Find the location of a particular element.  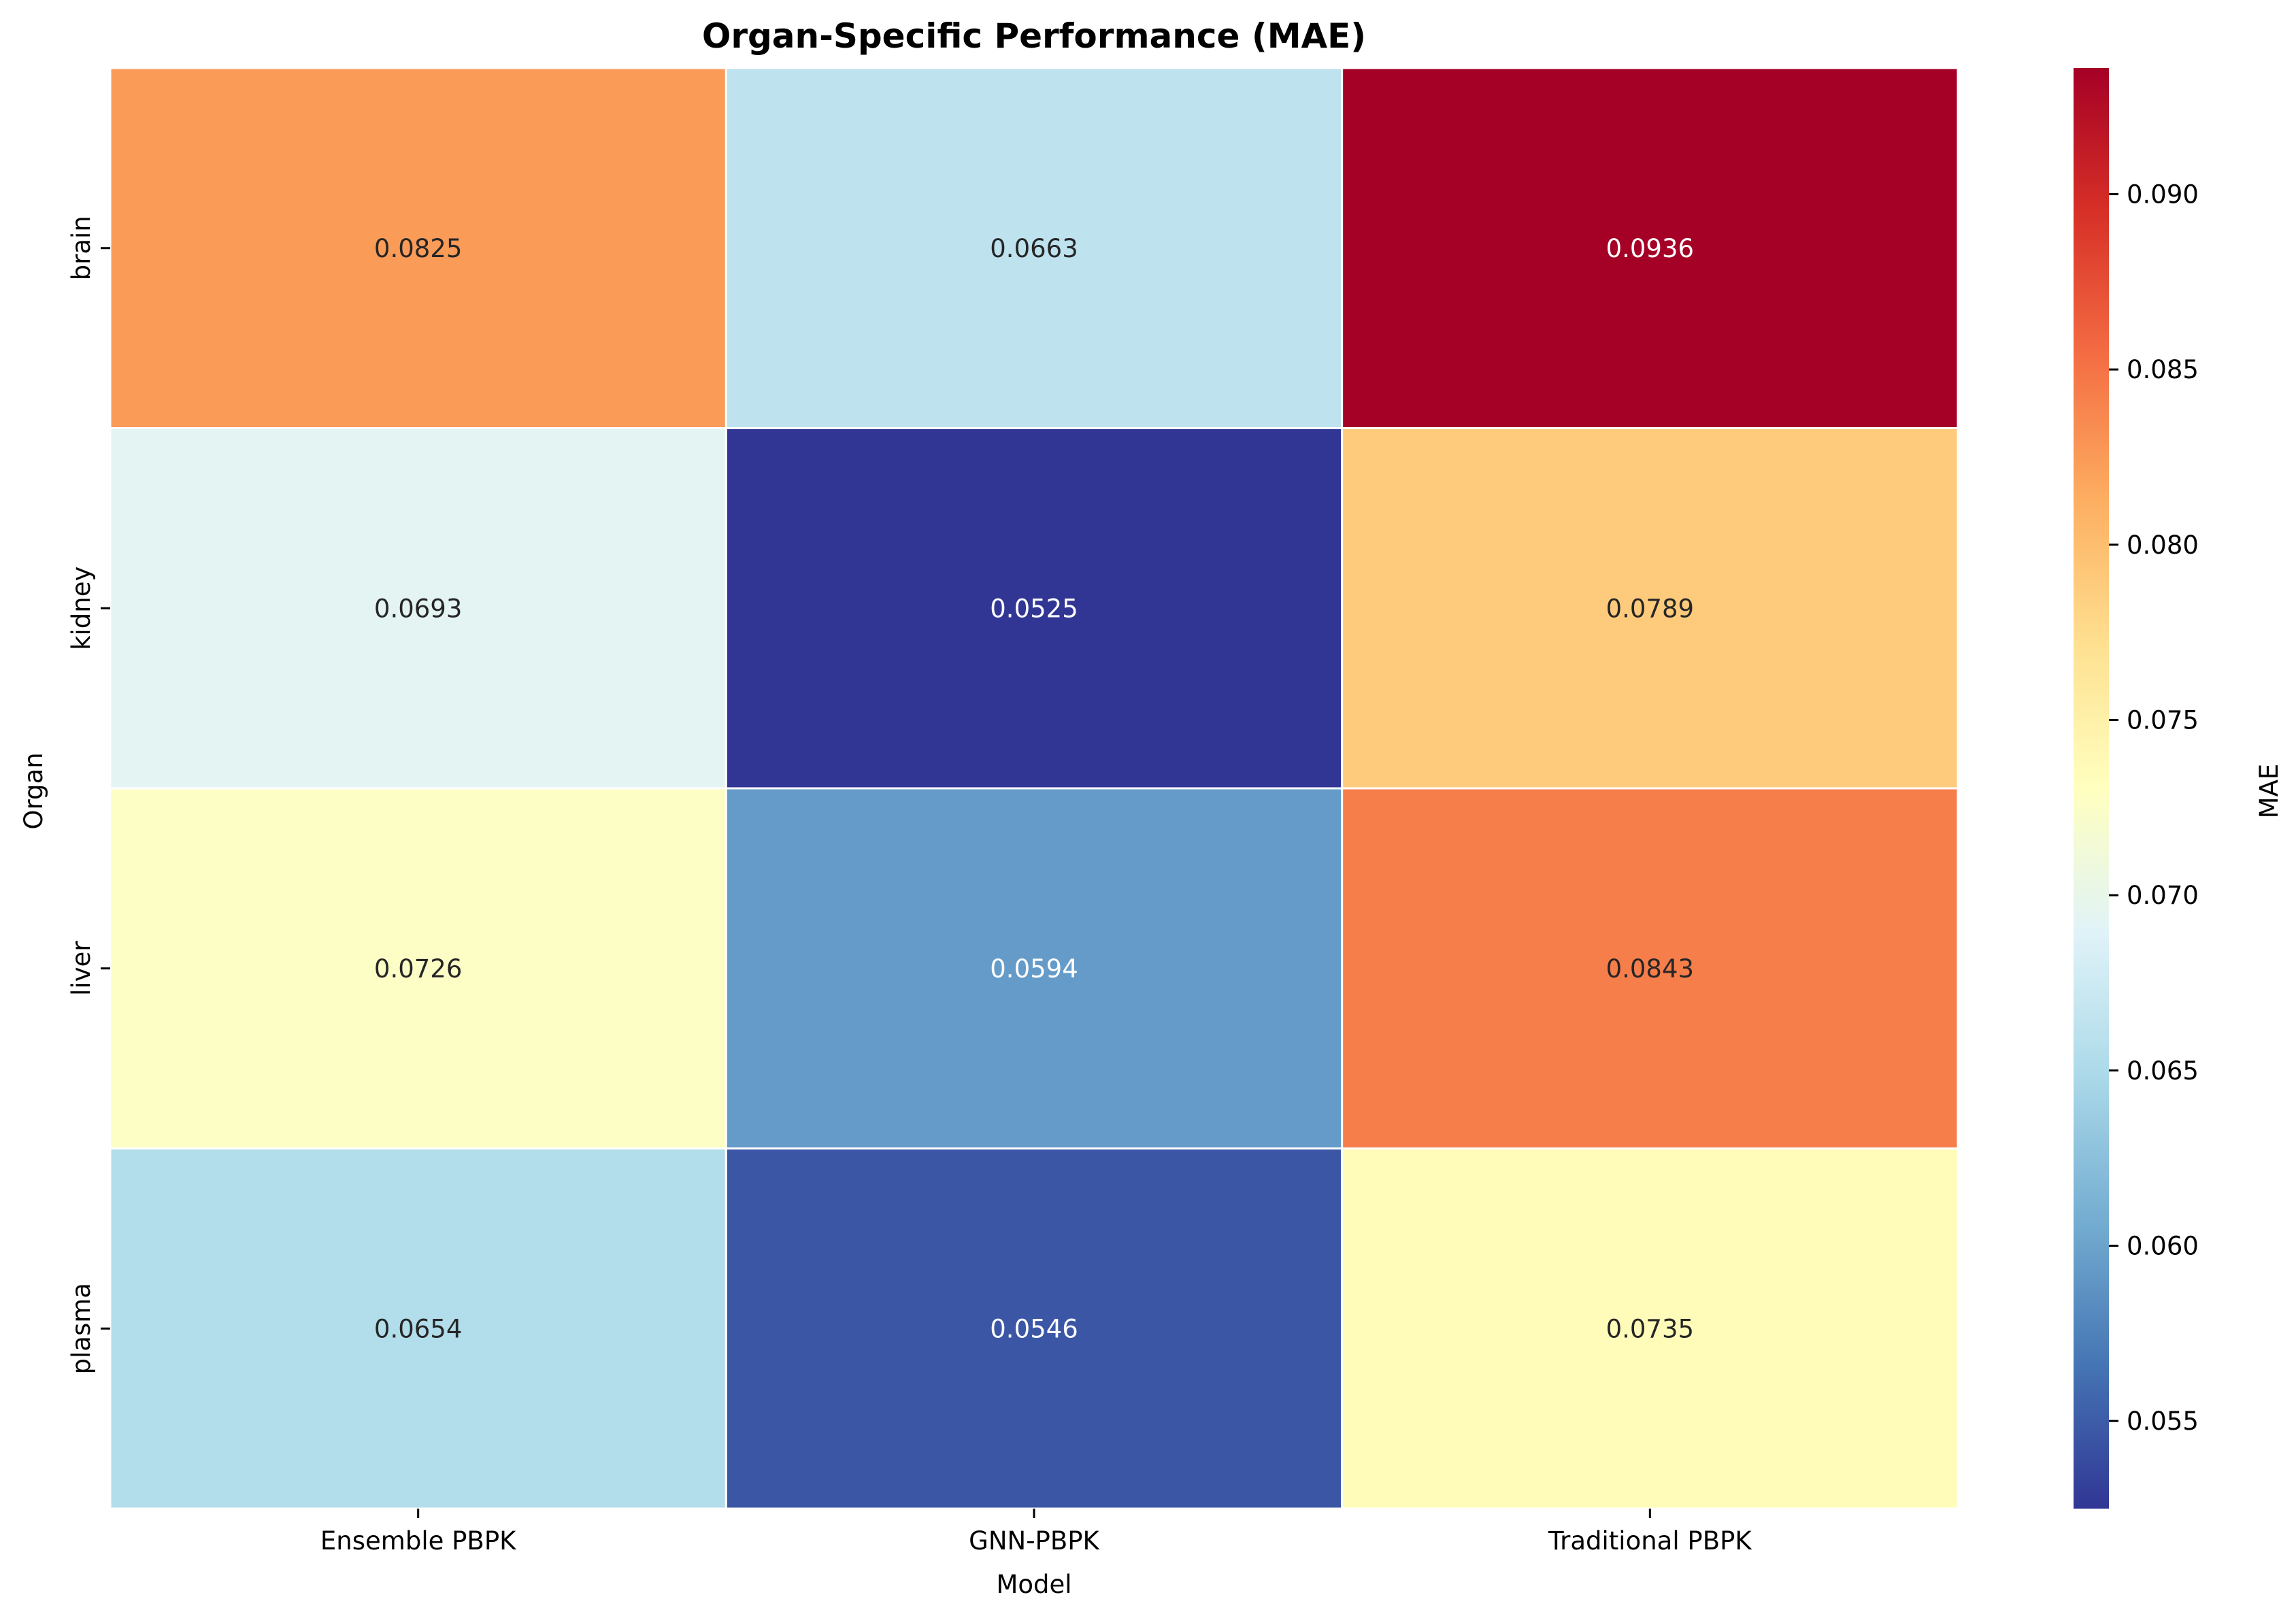

cell-value-label: 0.0594 is located at coordinates (1034, 969).